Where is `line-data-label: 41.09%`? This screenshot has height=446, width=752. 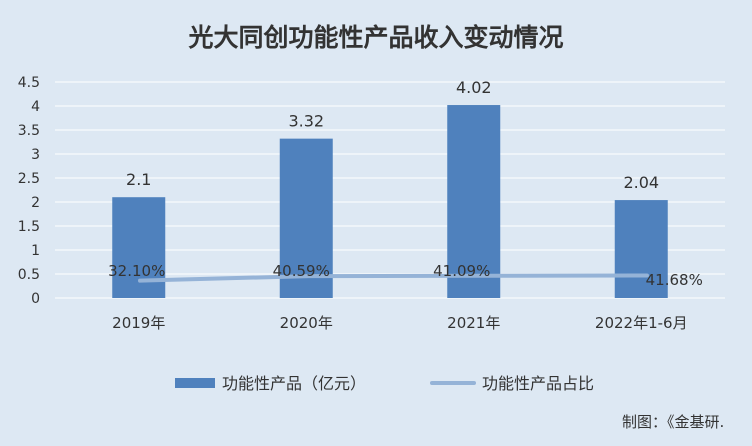 line-data-label: 41.09% is located at coordinates (461, 271).